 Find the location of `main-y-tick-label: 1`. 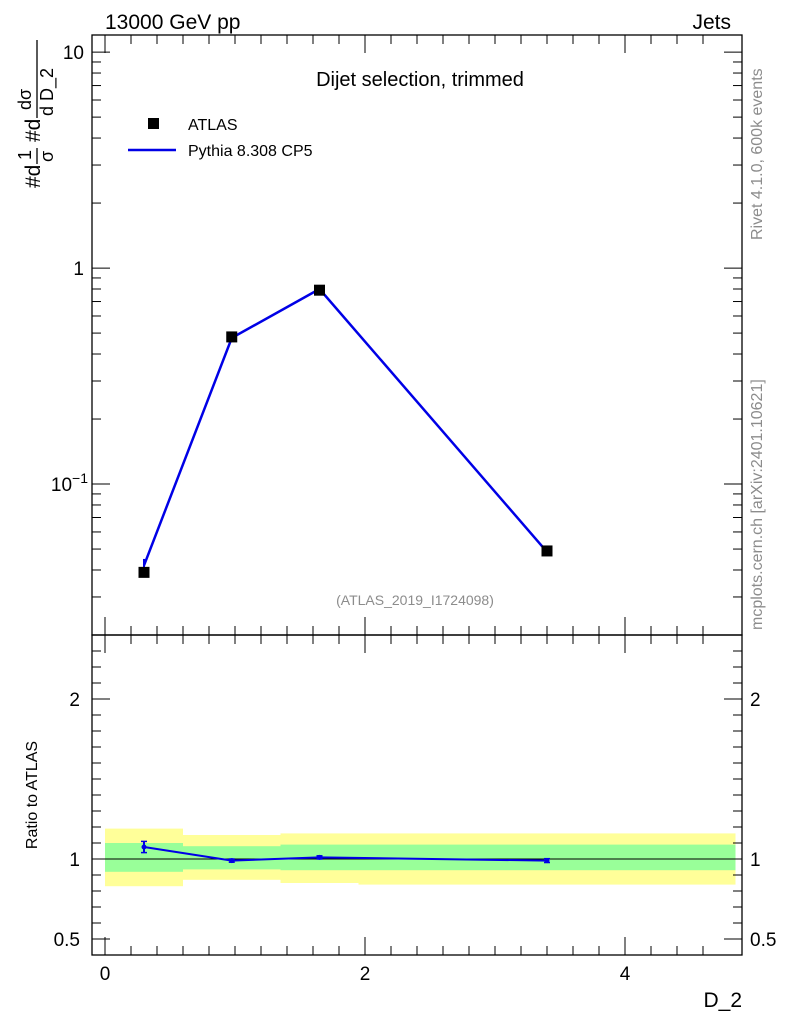

main-y-tick-label: 1 is located at coordinates (78, 269).